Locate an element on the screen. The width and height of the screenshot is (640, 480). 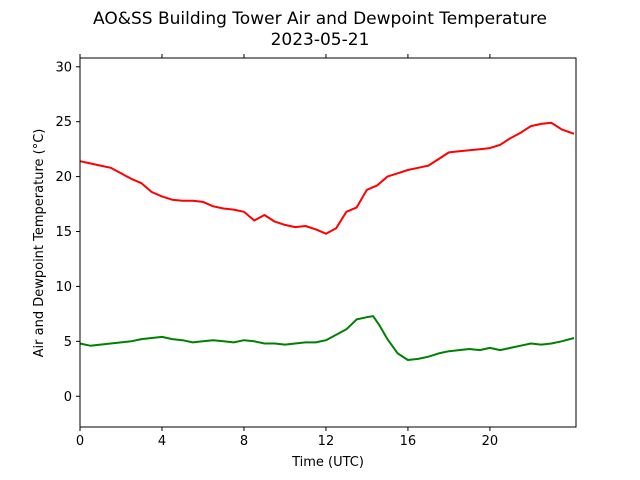
x-tick-label-2: 8 is located at coordinates (244, 441).